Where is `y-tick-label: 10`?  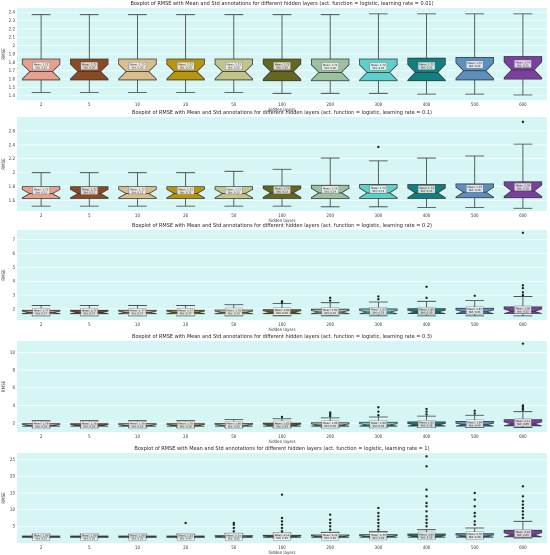 y-tick-label: 10 is located at coordinates (13, 509).